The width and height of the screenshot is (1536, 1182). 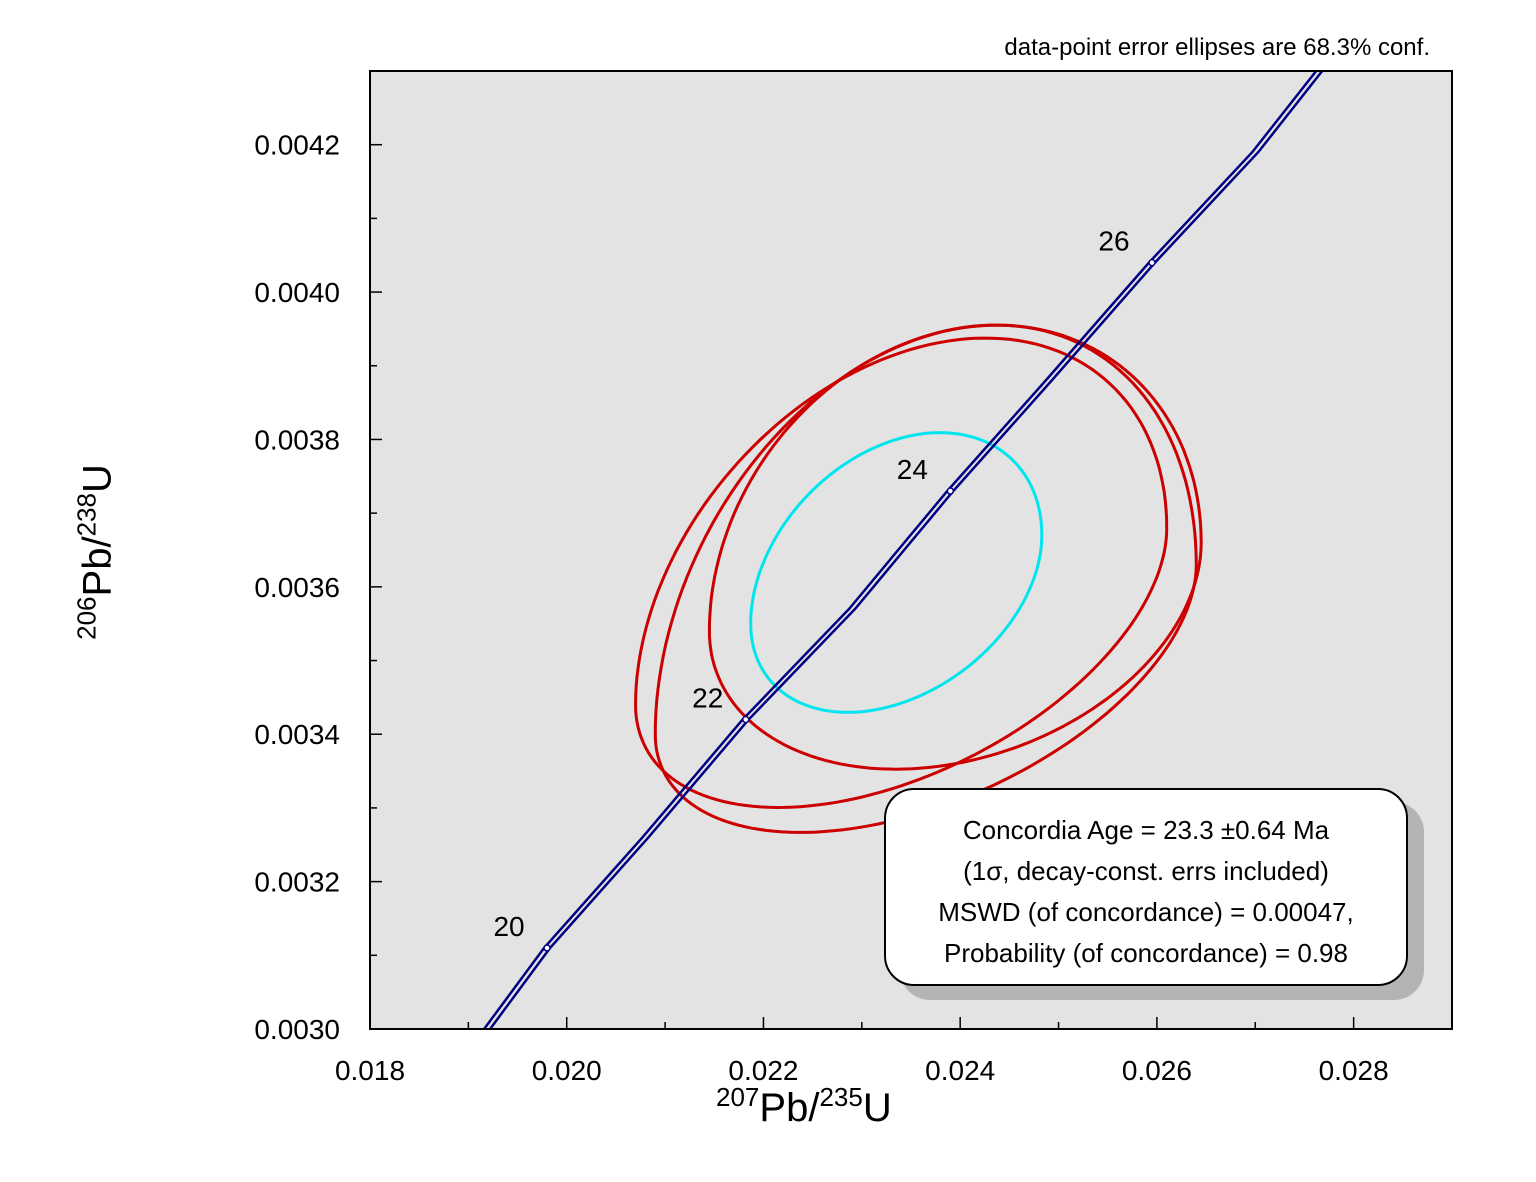 I want to click on y-axis-title-main1: Pb/, so click(x=97, y=566).